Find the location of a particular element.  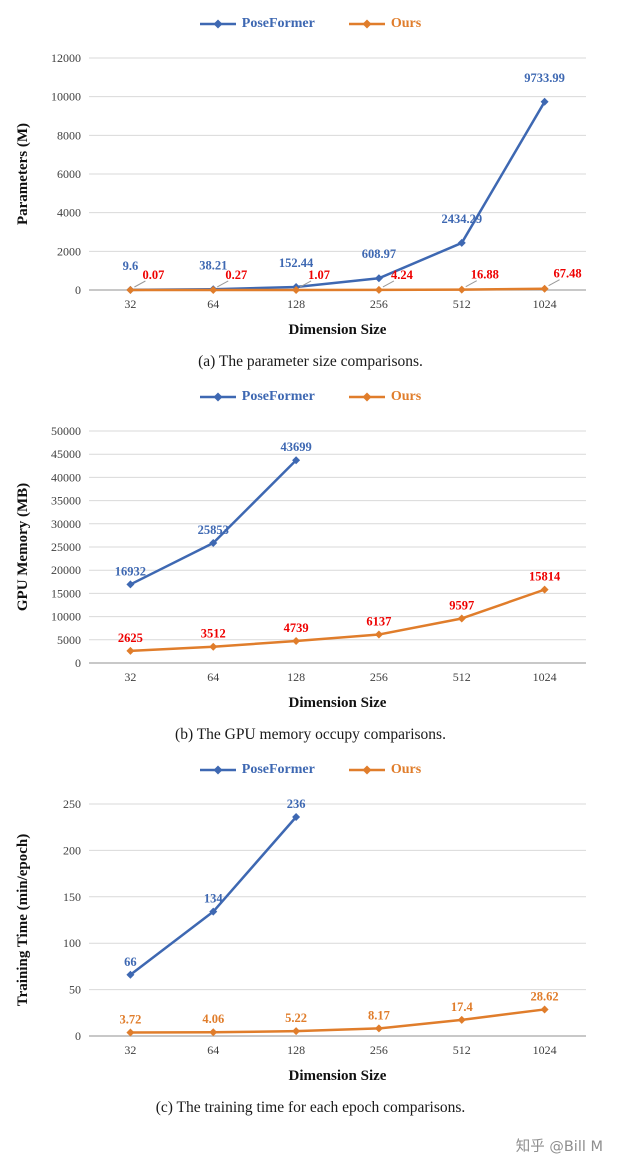

y-tick-label: 50000 is located at coordinates (66, 431).